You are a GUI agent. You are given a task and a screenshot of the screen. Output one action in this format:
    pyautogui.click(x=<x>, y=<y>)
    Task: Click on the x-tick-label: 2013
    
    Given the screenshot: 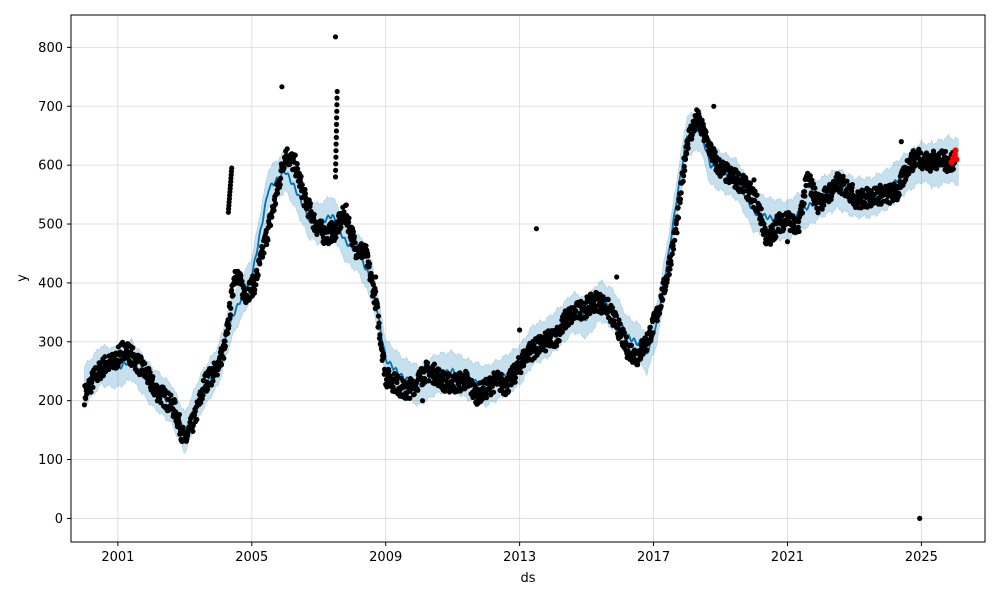 What is the action you would take?
    pyautogui.click(x=519, y=557)
    